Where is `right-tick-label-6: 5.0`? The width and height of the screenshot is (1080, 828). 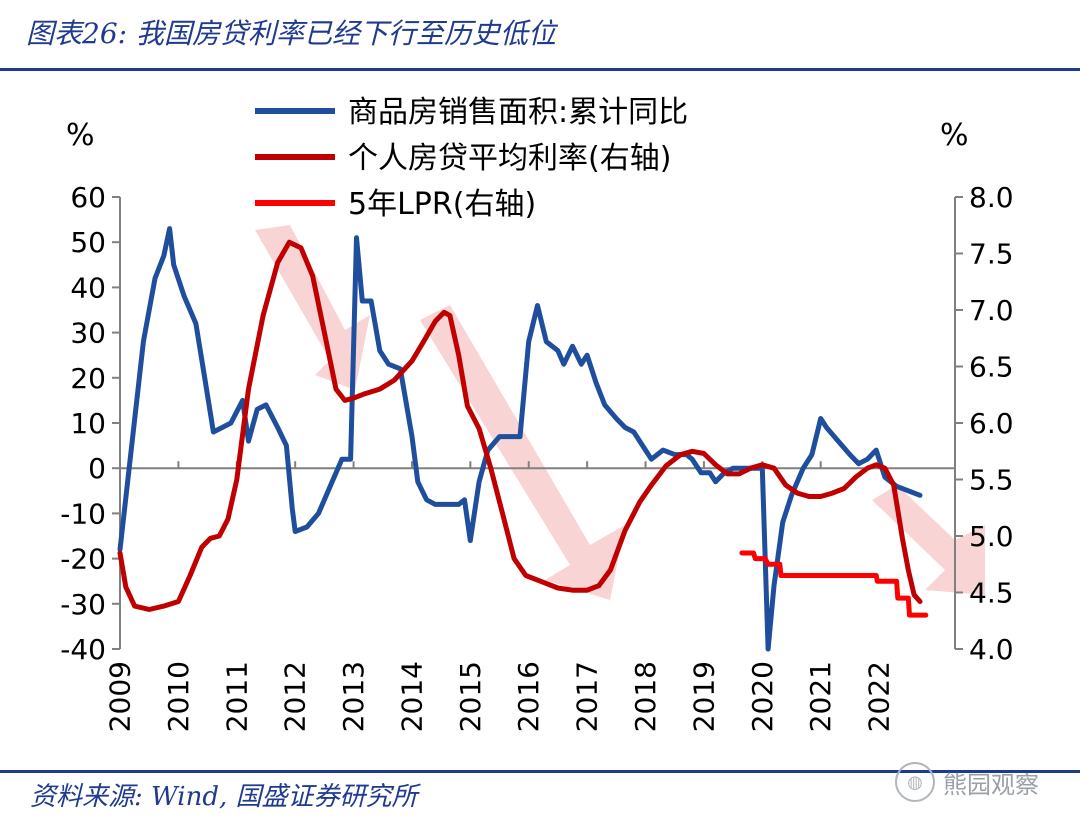
right-tick-label-6: 5.0 is located at coordinates (991, 536).